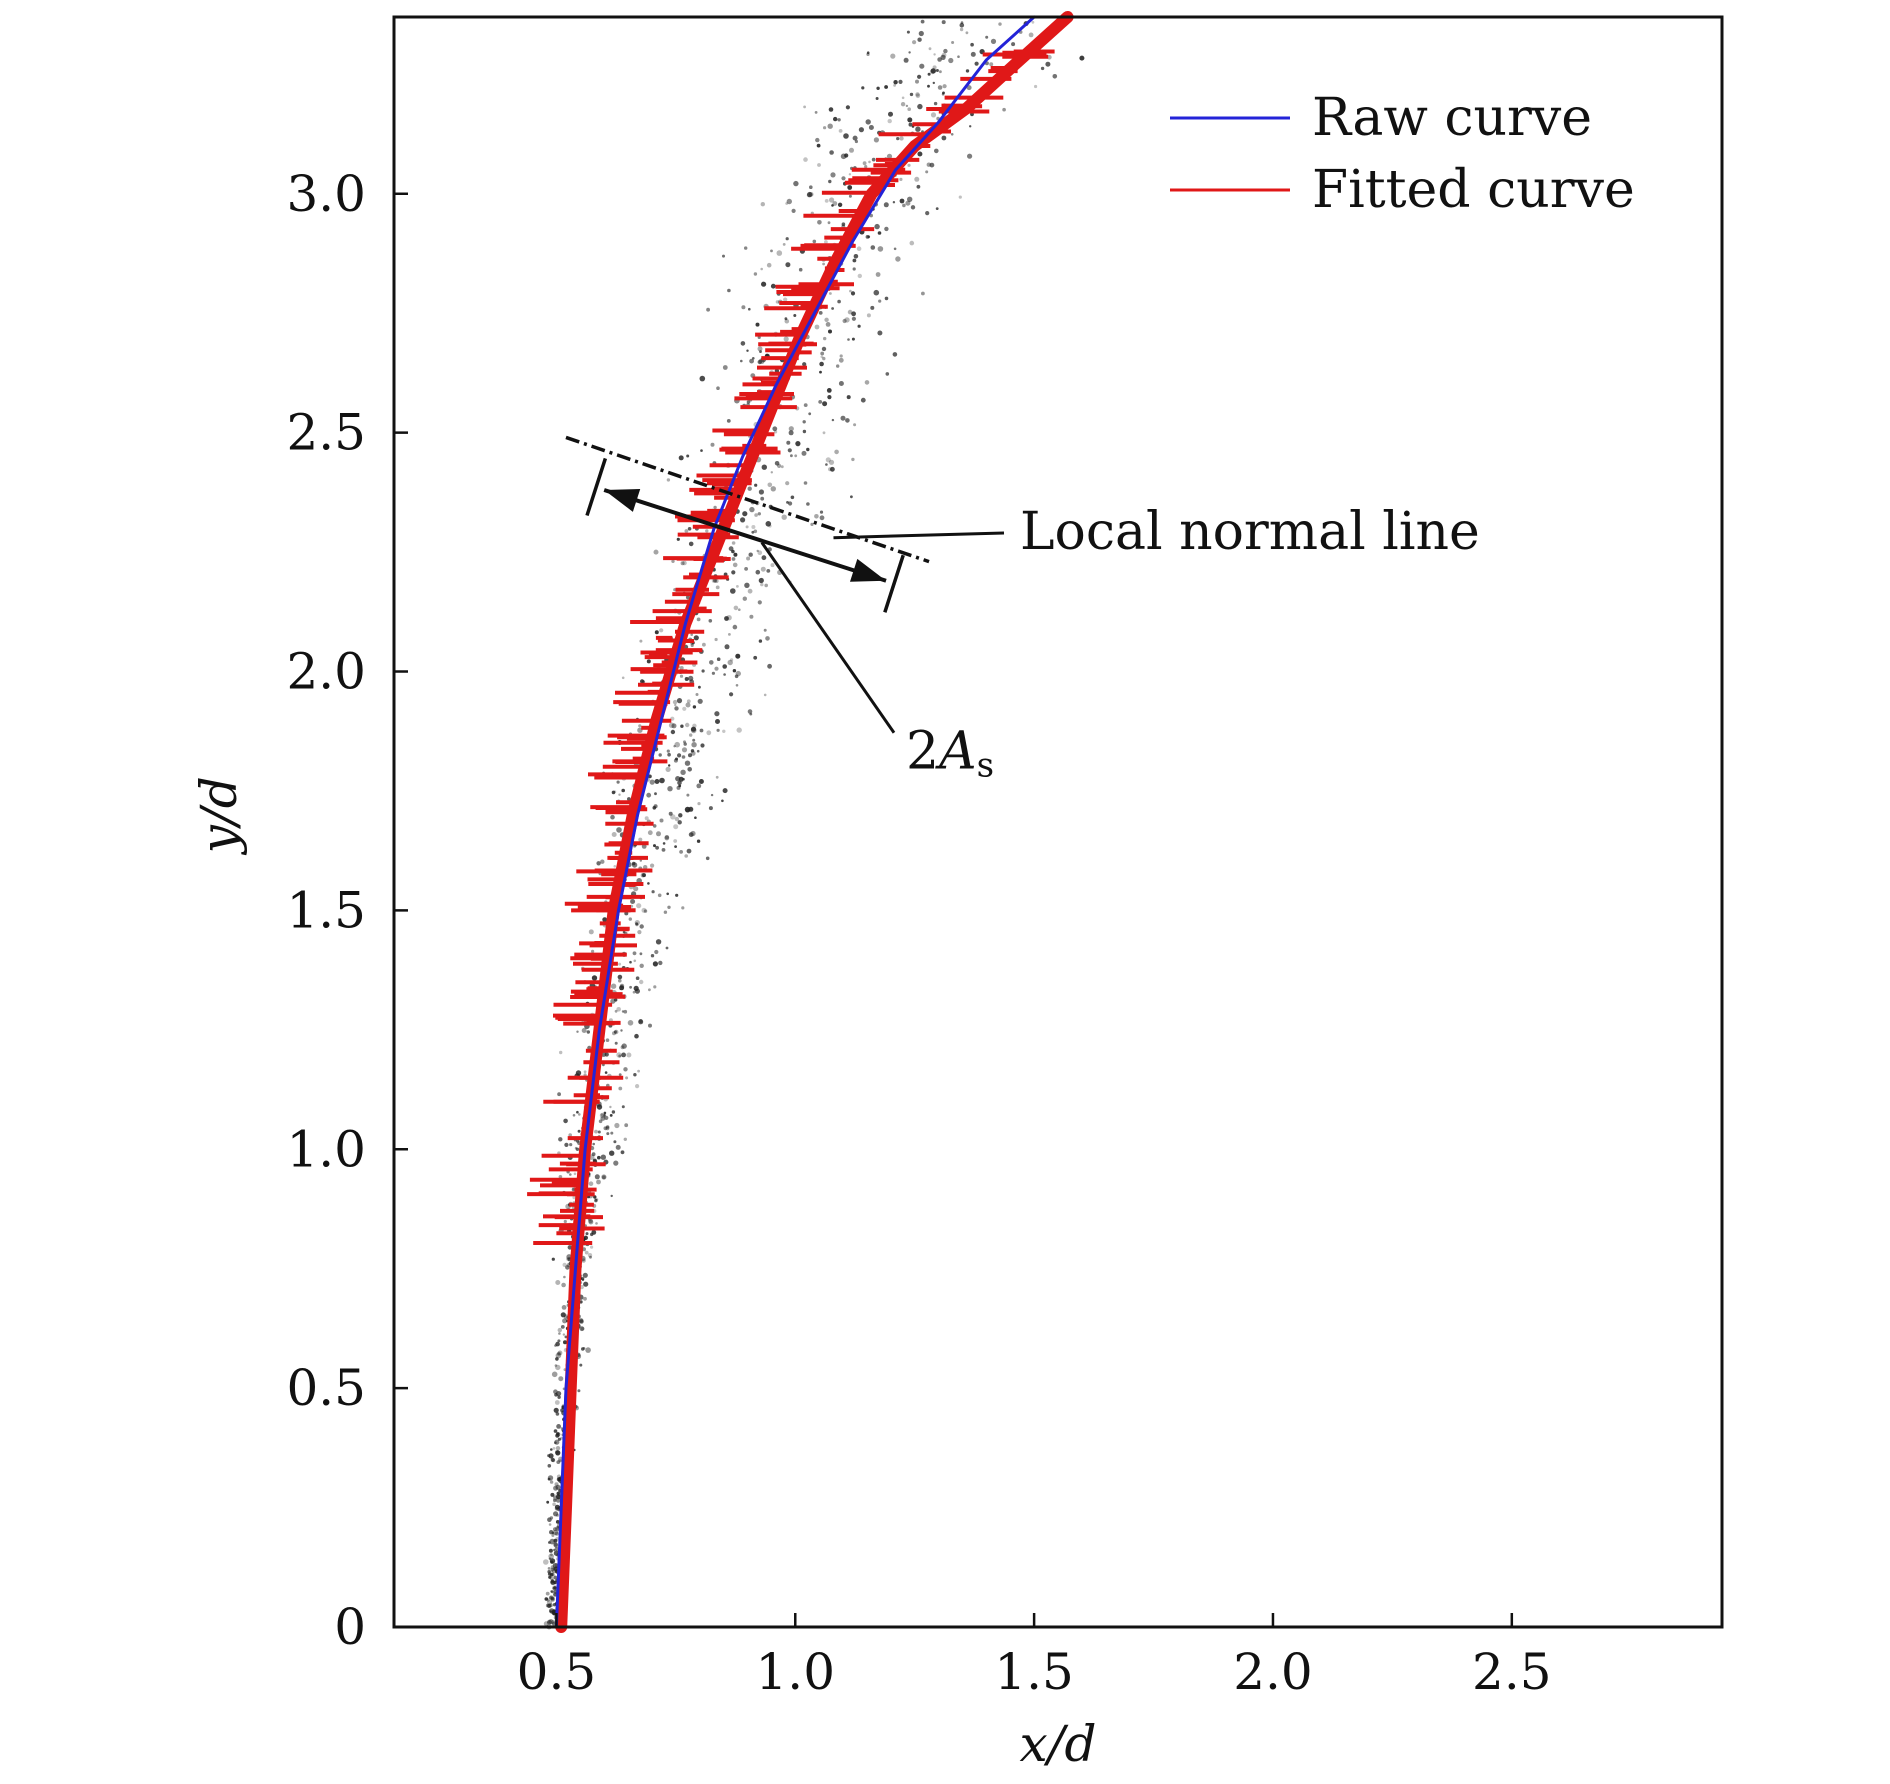 This screenshot has width=1890, height=1784. What do you see at coordinates (796, 1672) in the screenshot?
I see `x-tick-label: 1.0` at bounding box center [796, 1672].